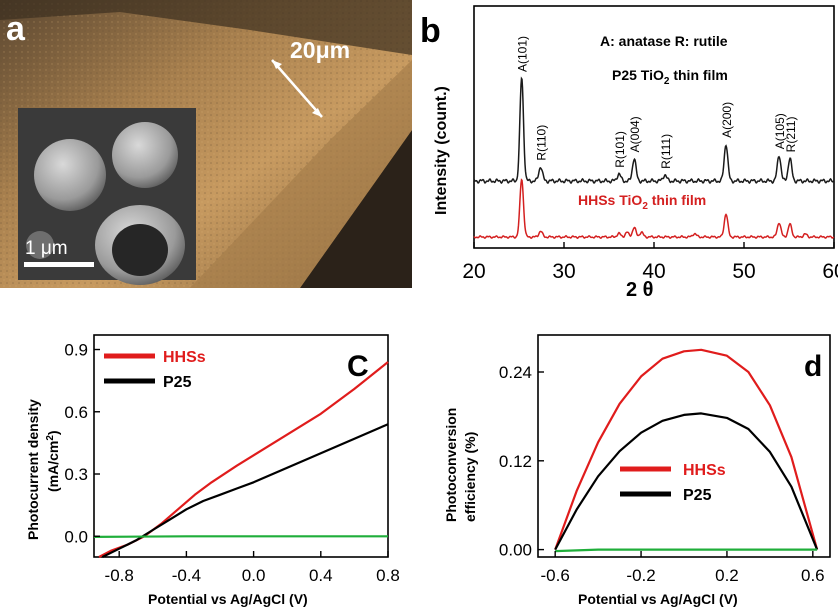  Describe the element at coordinates (515, 550) in the screenshot. I see `eff-y-tick-label: 0.00` at that location.